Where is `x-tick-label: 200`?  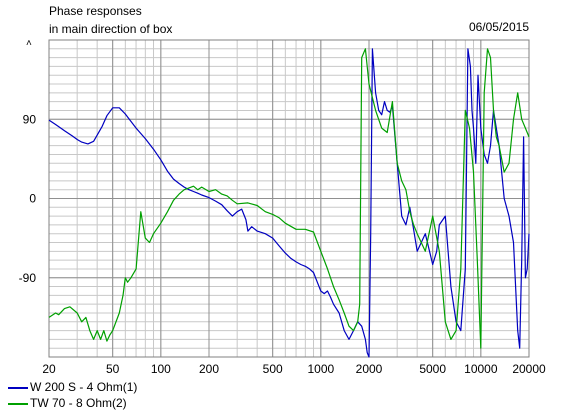
x-tick-label: 200 is located at coordinates (209, 369).